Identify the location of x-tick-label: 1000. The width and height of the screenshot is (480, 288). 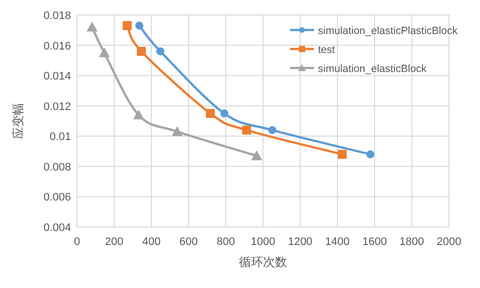
(263, 242).